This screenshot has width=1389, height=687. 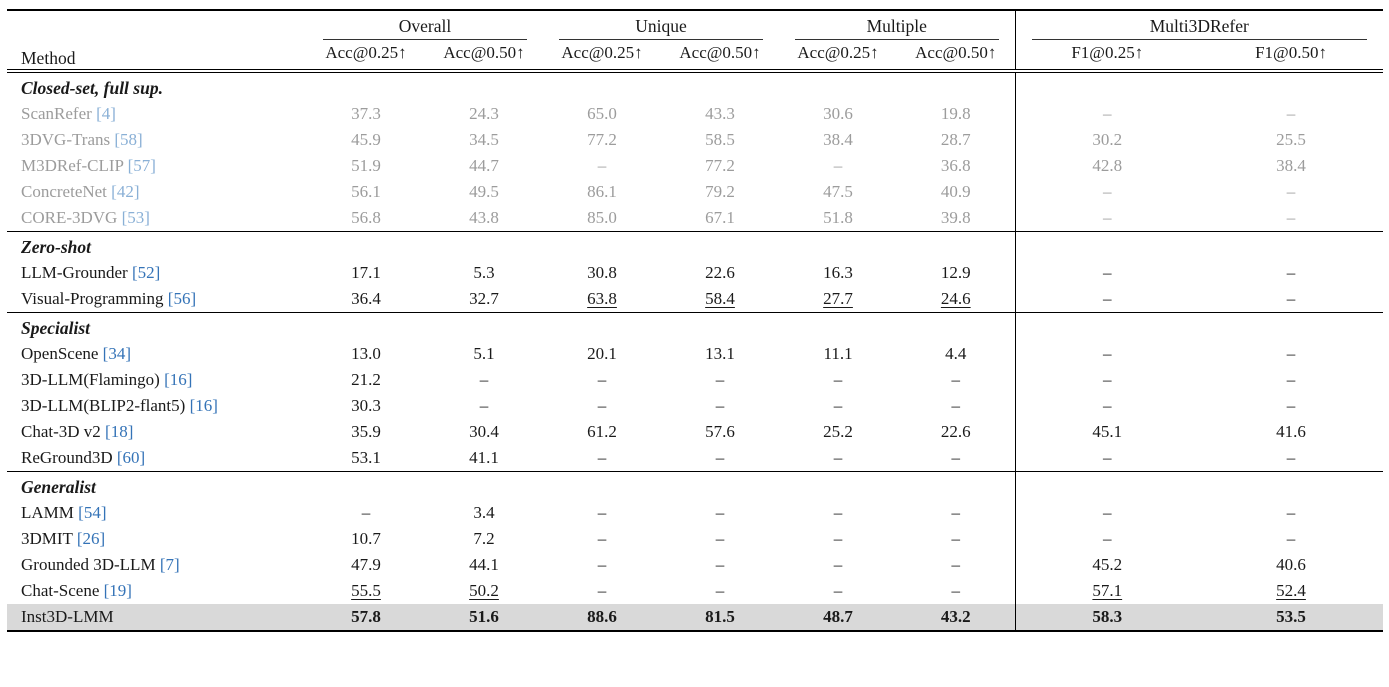 I want to click on method-cell: ScanRefer [4], so click(x=157, y=114).